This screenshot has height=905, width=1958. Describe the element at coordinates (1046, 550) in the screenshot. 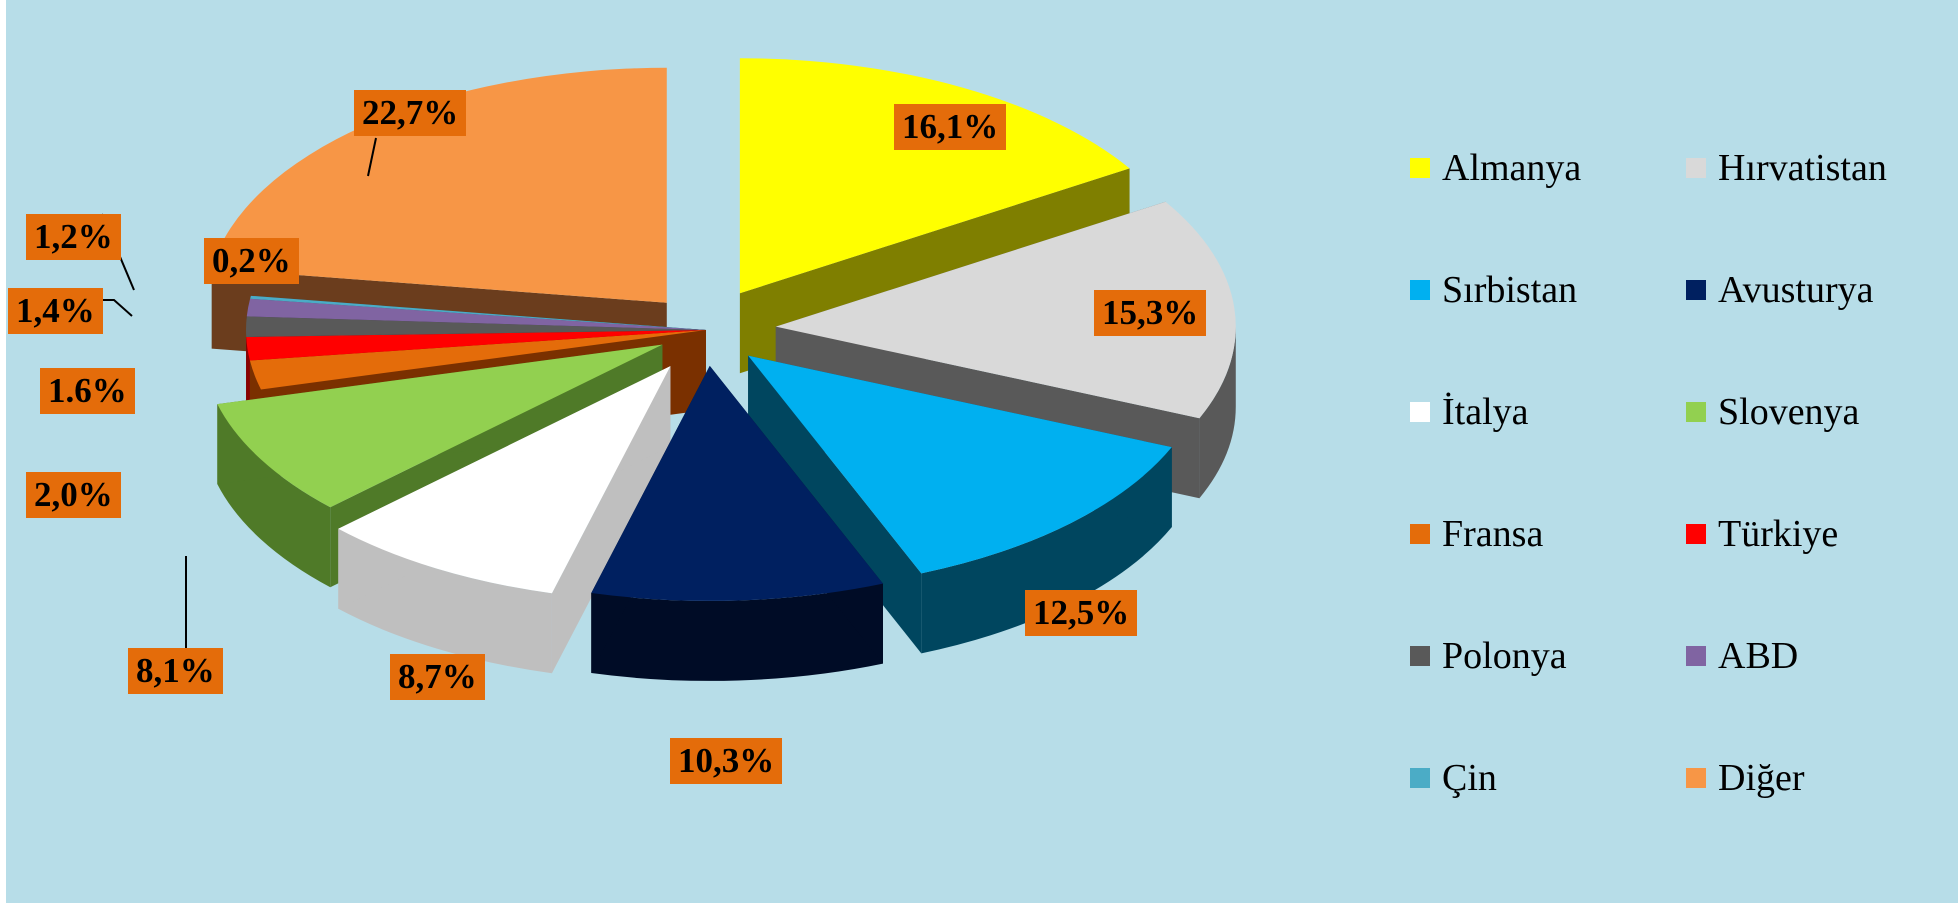

I see `slice-side-sirbistan` at that location.